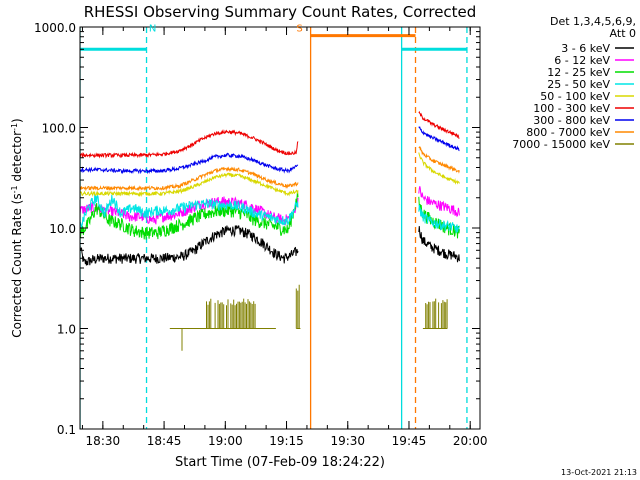 The width and height of the screenshot is (640, 480). I want to click on y-tick-label: 100.0, so click(59, 129).